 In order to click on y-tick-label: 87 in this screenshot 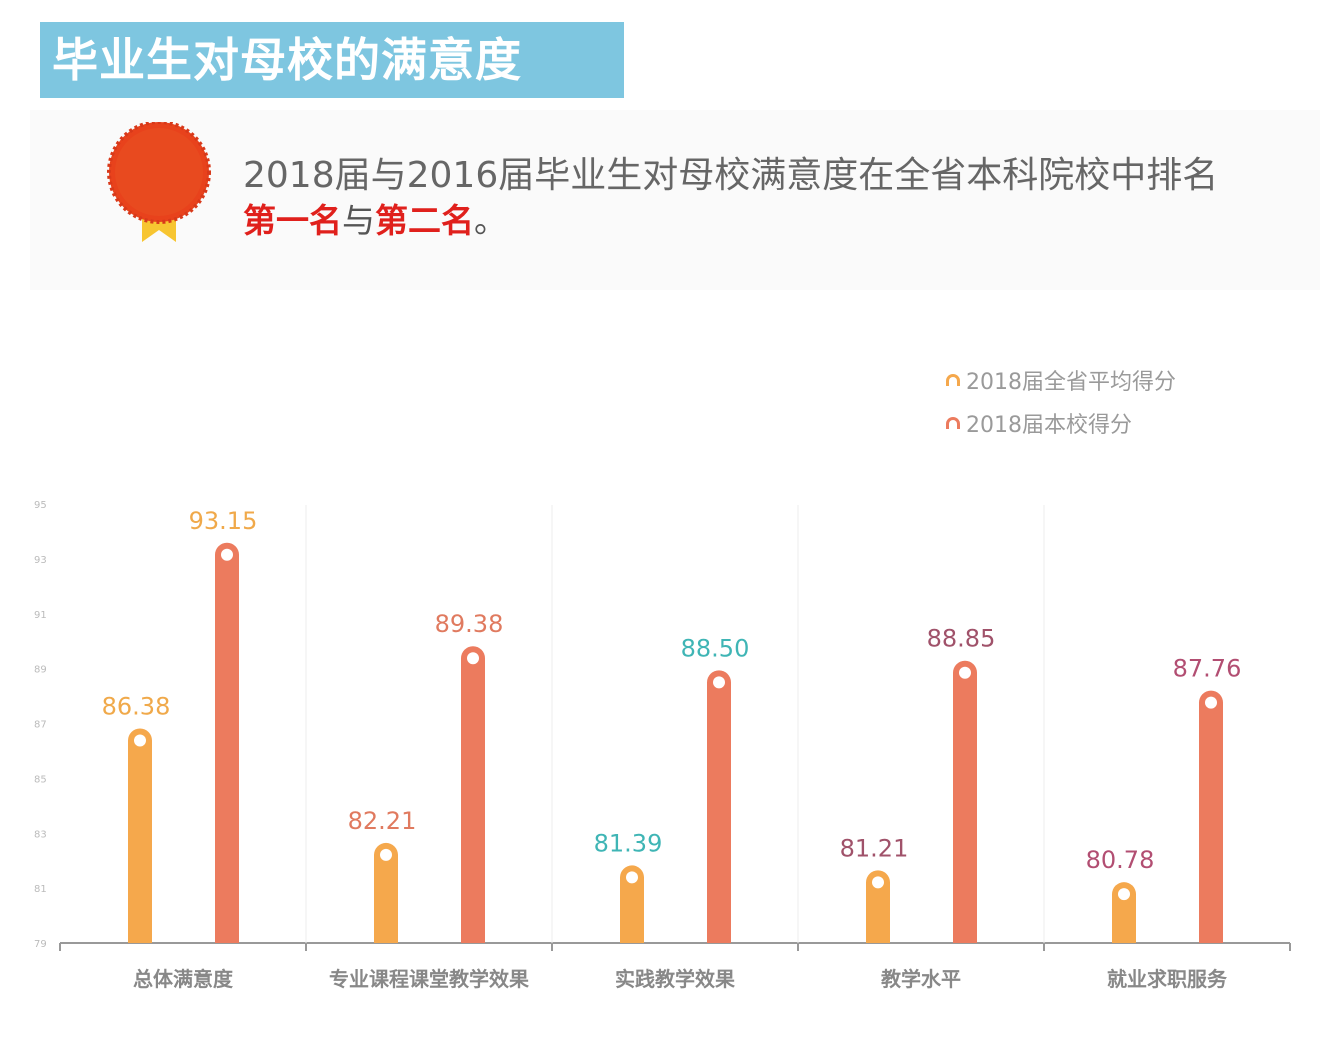, I will do `click(40, 725)`.